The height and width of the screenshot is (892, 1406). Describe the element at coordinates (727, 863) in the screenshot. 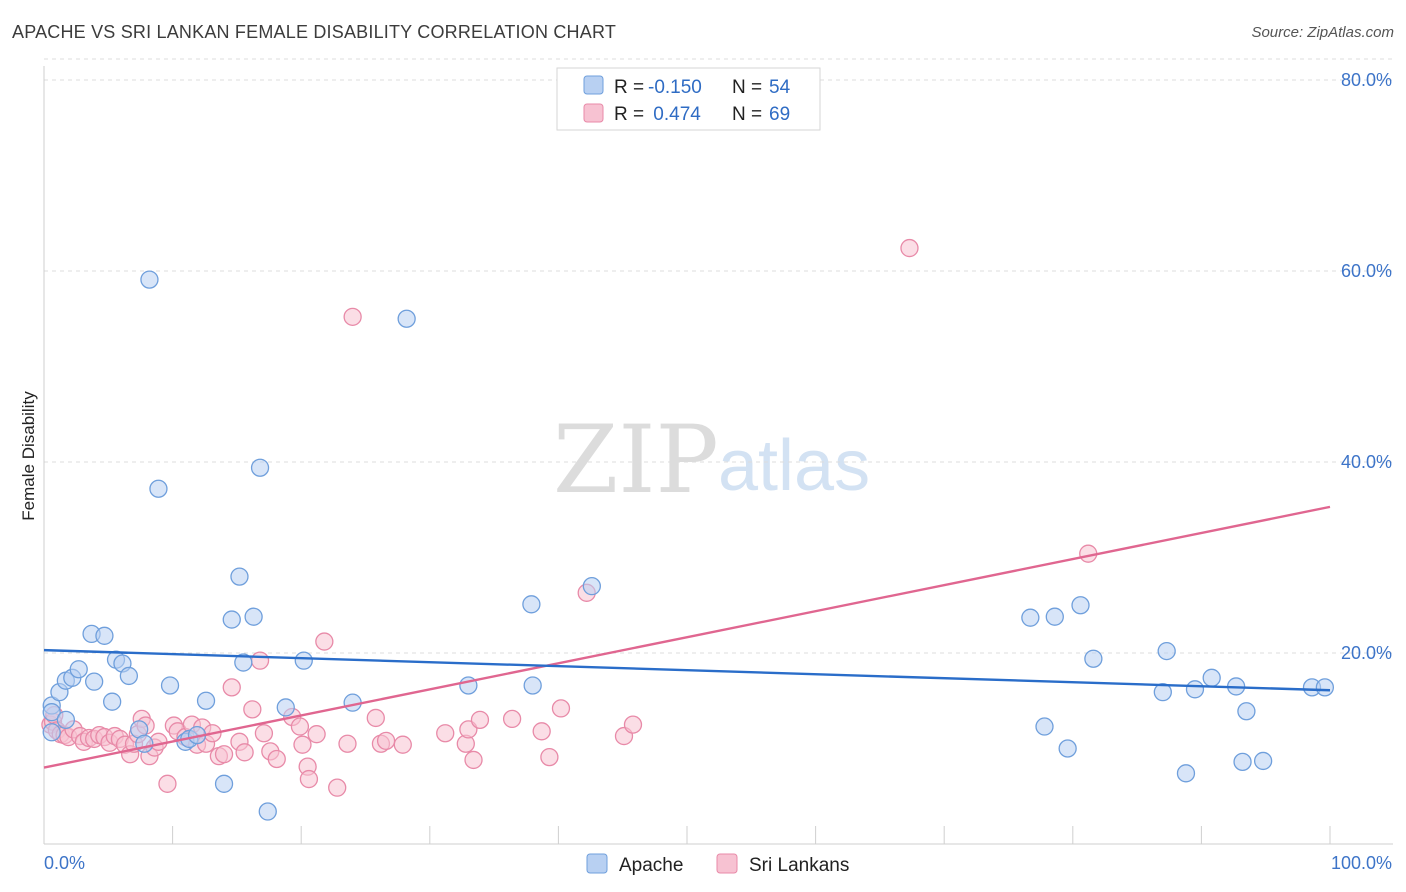

I see `sri-lankans-bottom-swatch` at that location.